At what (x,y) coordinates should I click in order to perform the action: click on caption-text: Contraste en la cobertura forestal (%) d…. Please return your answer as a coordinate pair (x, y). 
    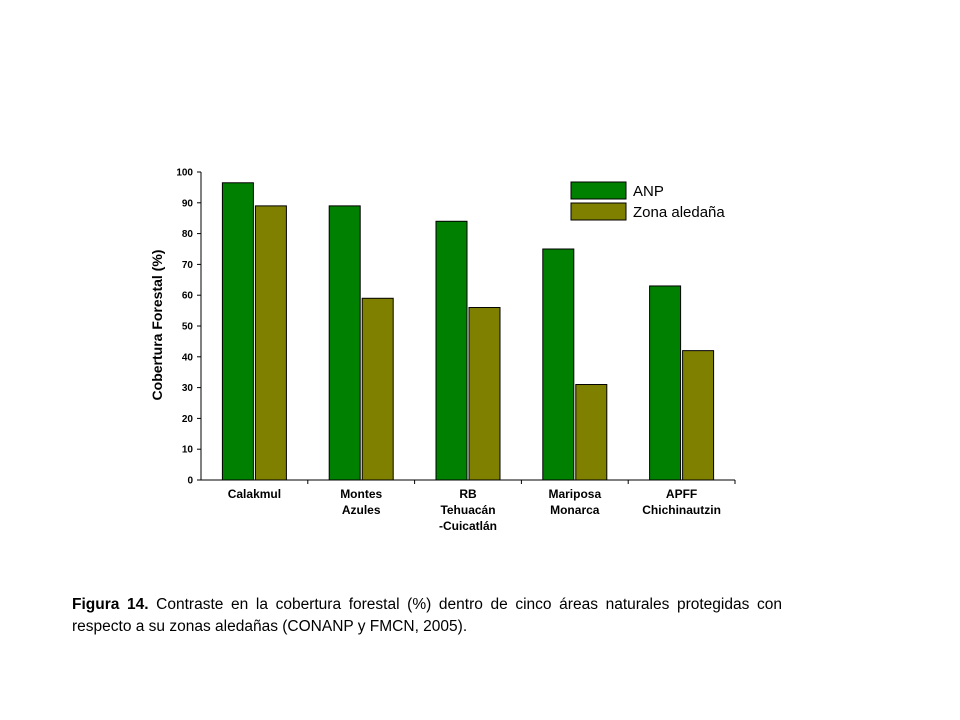
    Looking at the image, I should click on (427, 615).